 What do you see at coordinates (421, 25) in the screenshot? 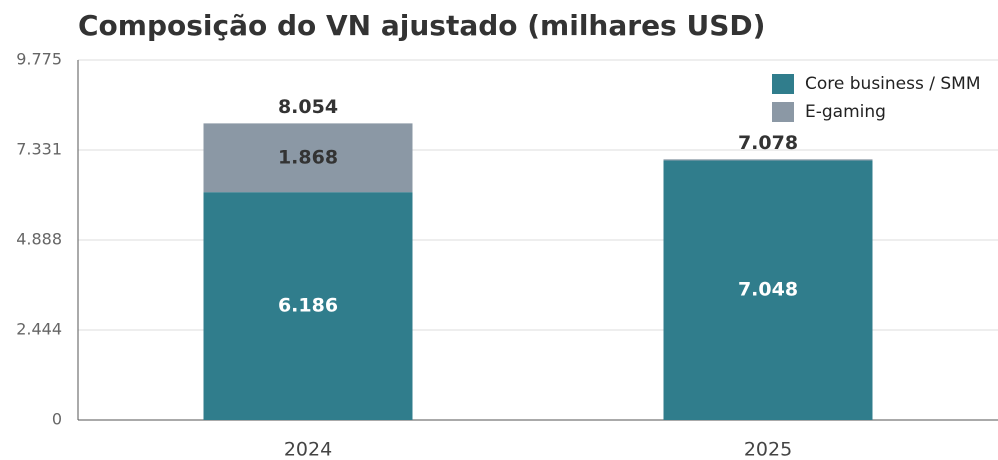
I see `chart-title: Composição do VN ajustado (milhares USD)` at bounding box center [421, 25].